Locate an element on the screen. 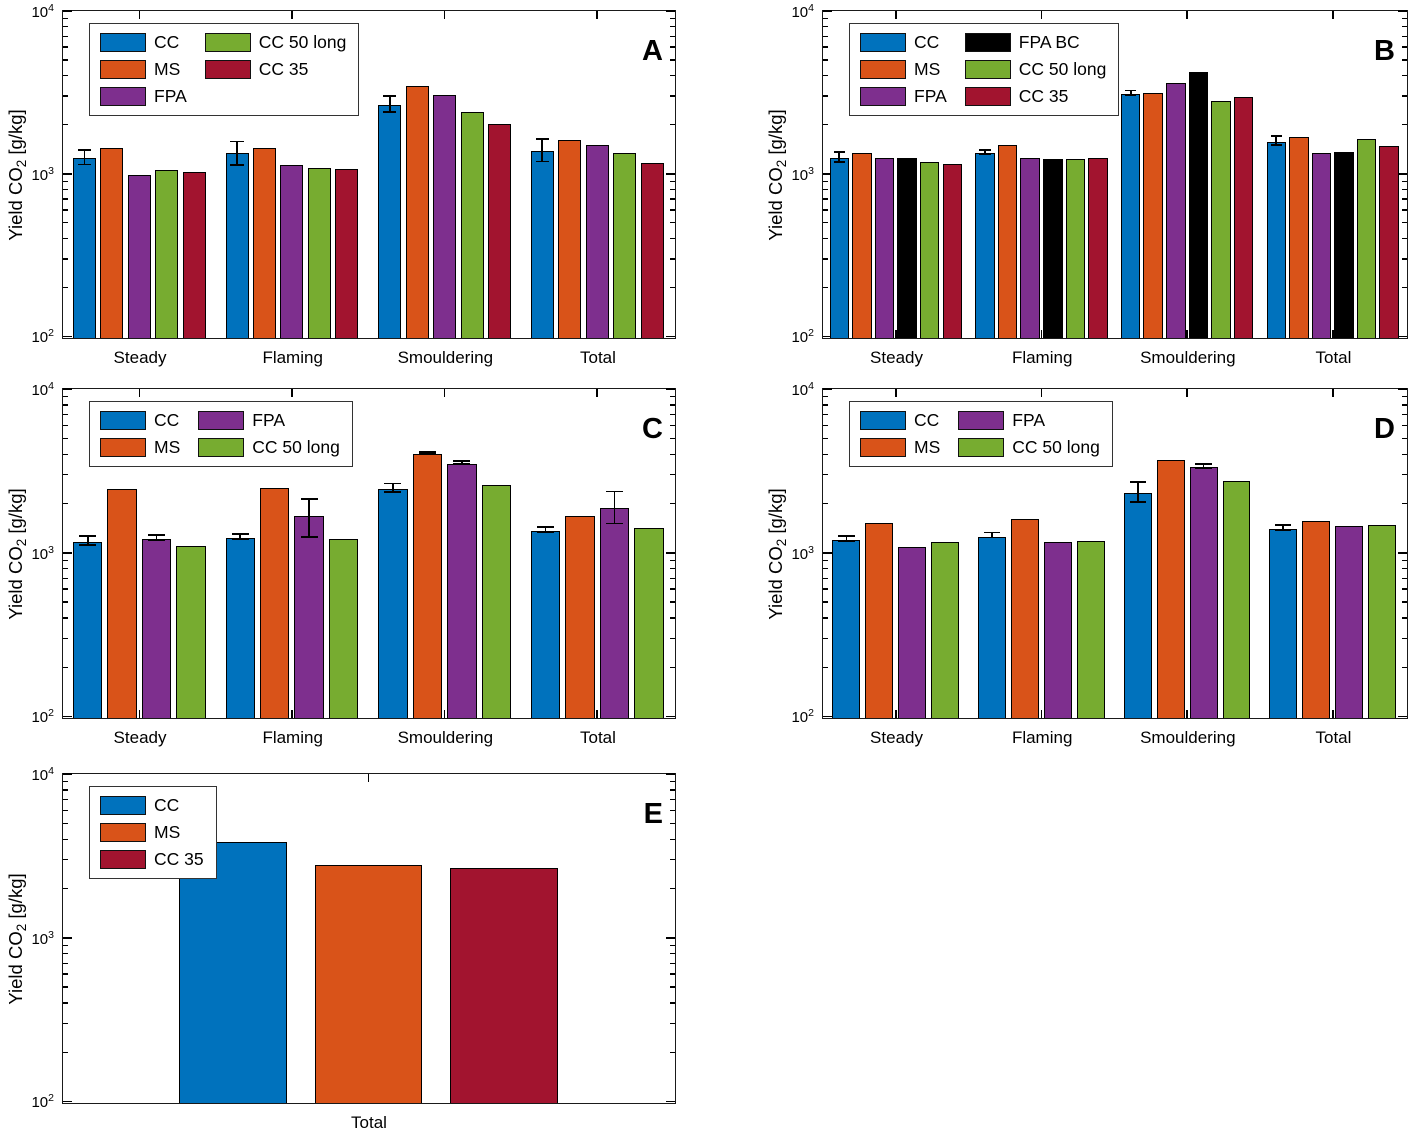 This screenshot has height=1129, width=1419. bar-B-Smouldering-CC 50 long is located at coordinates (1221, 219).